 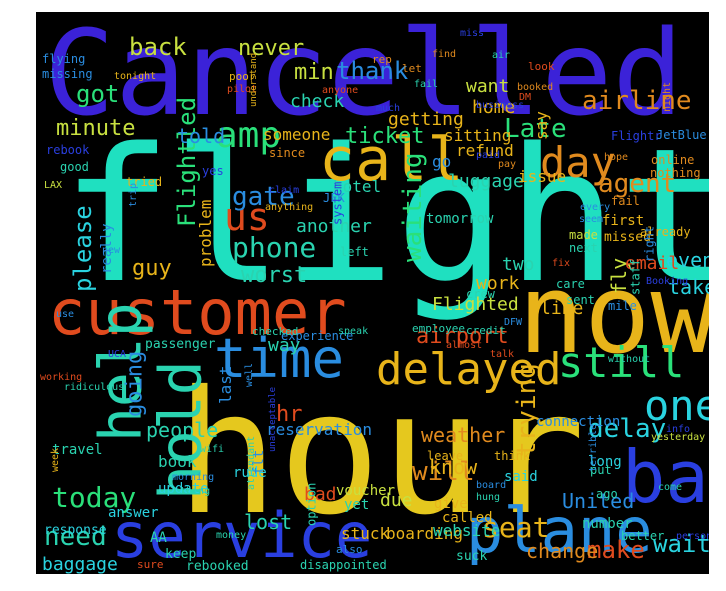 What do you see at coordinates (667, 97) in the screenshot?
I see `word-night: night` at bounding box center [667, 97].